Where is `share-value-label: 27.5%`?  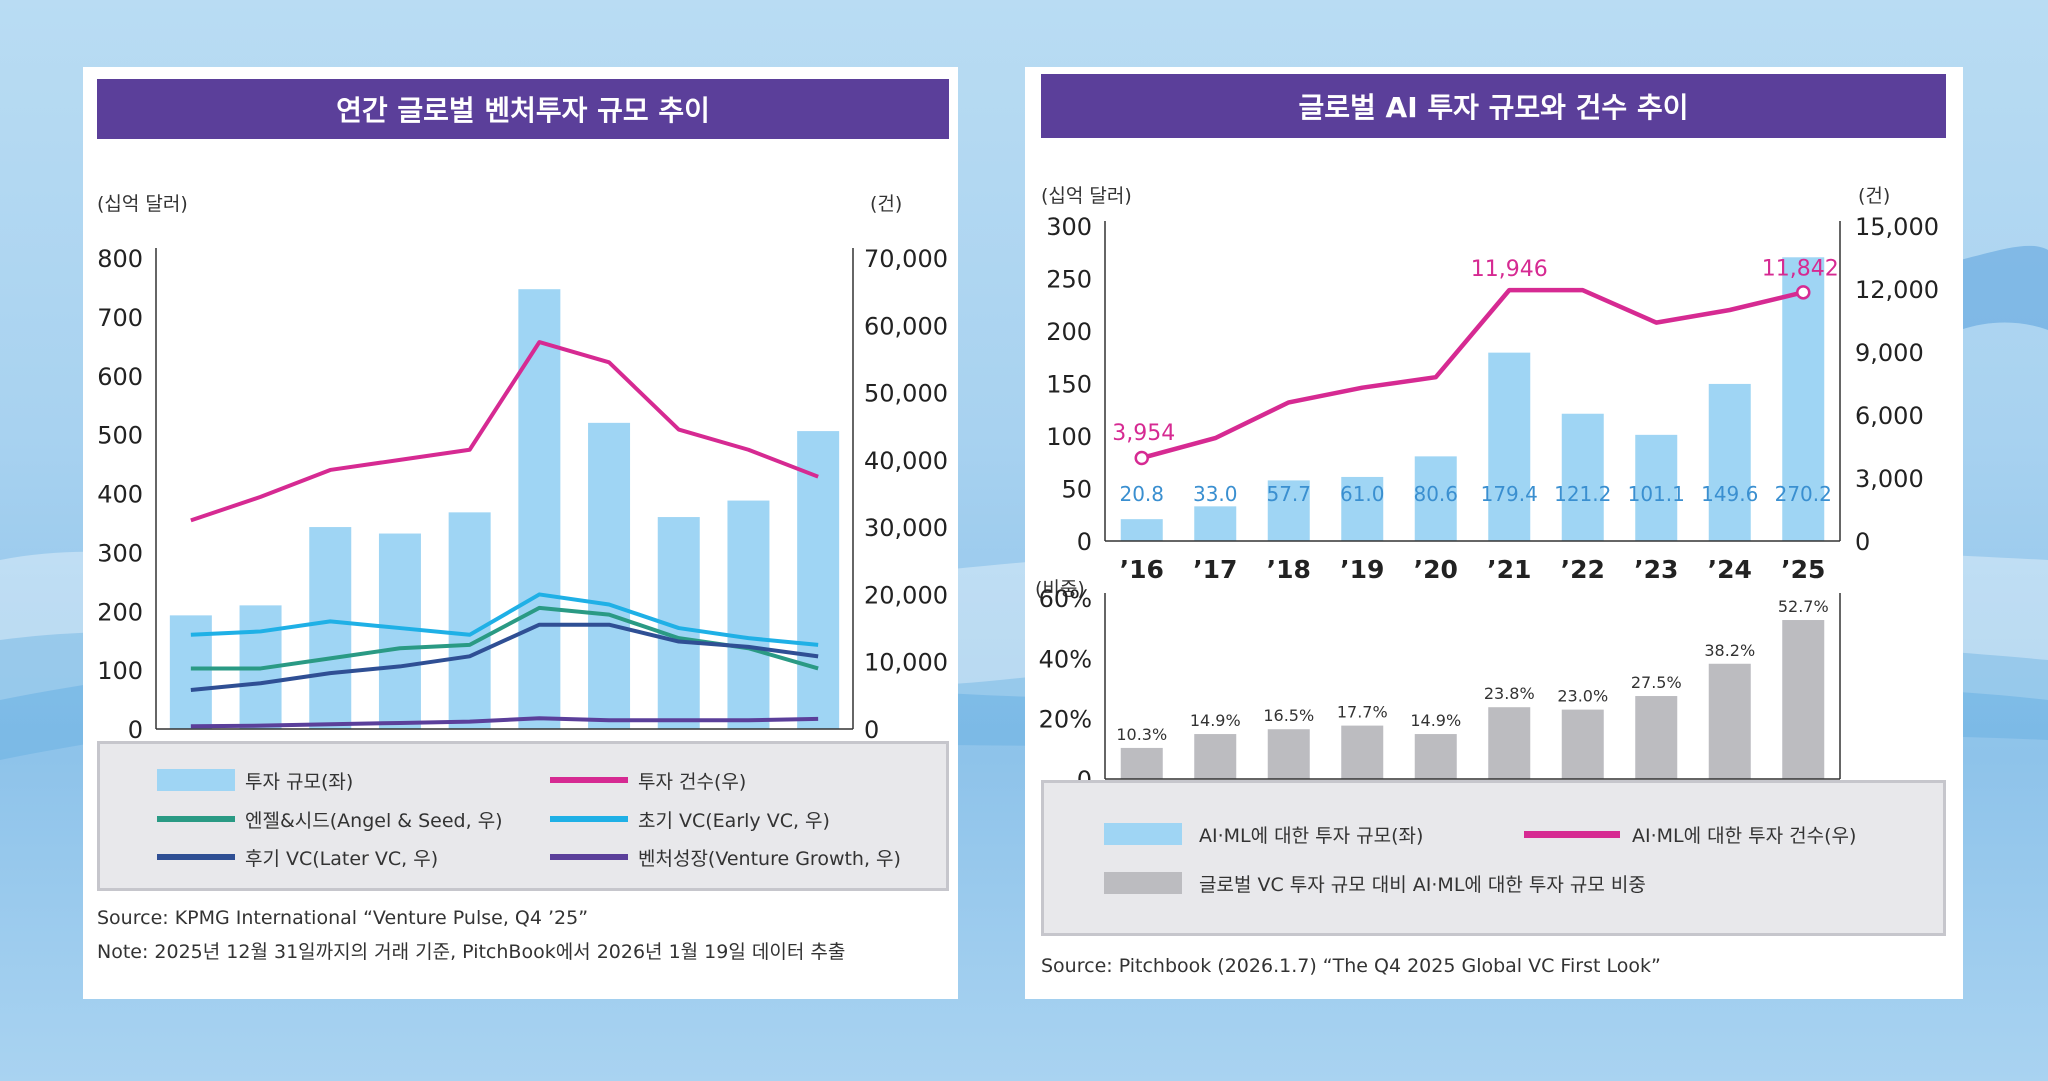 share-value-label: 27.5% is located at coordinates (1656, 682).